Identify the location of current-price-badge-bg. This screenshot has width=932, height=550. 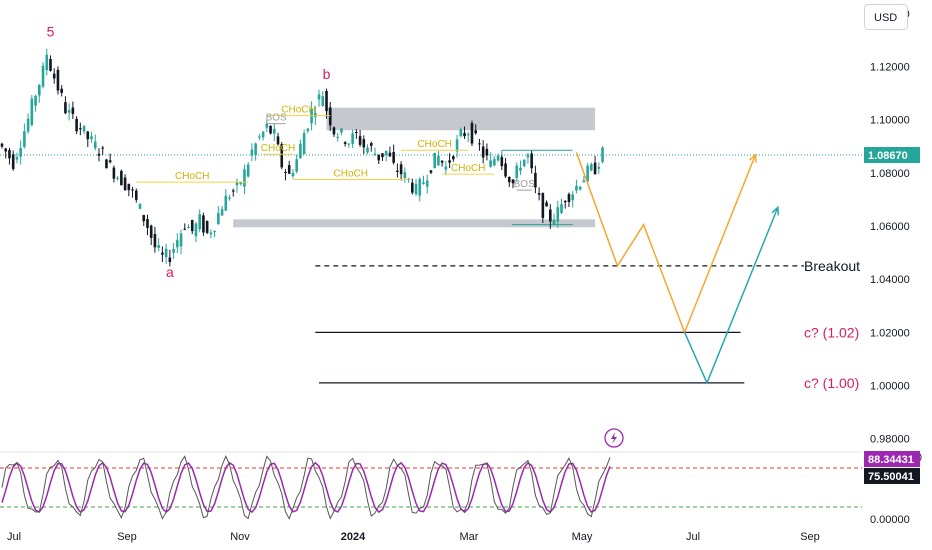
(892, 155).